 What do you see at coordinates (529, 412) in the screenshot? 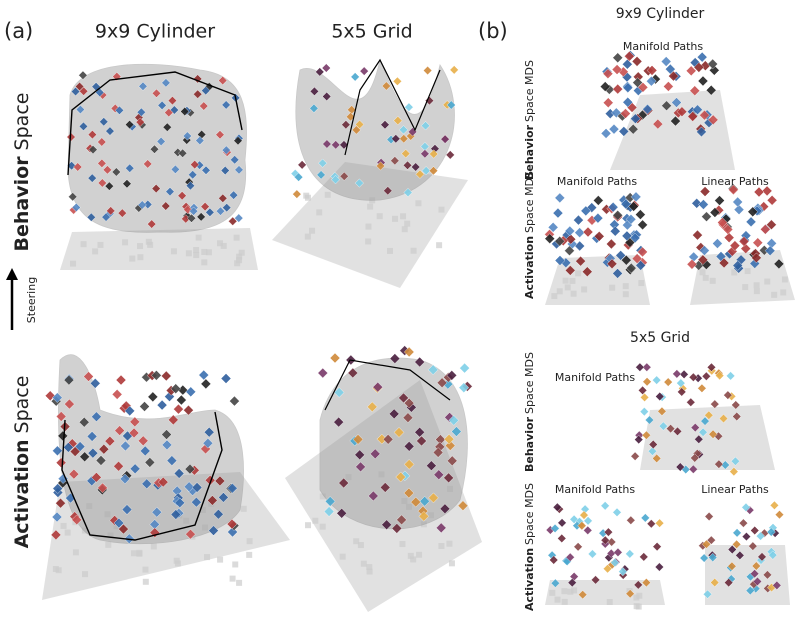
I see `row-title: Behavior Space MDS` at bounding box center [529, 412].